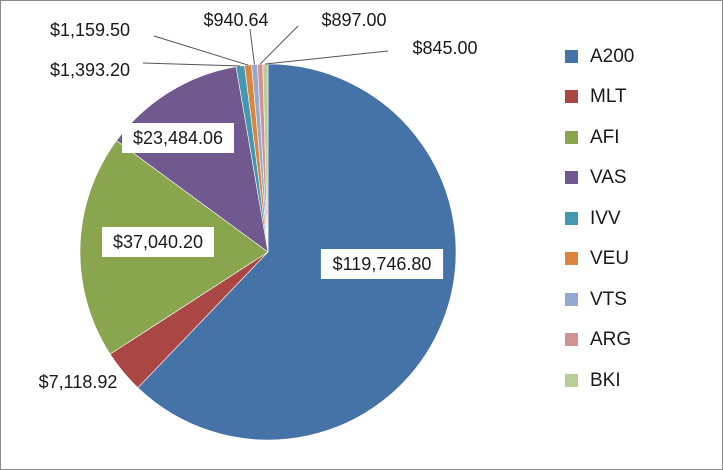 This screenshot has height=470, width=723. What do you see at coordinates (640, 56) in the screenshot?
I see `legend-item-a200: A200` at bounding box center [640, 56].